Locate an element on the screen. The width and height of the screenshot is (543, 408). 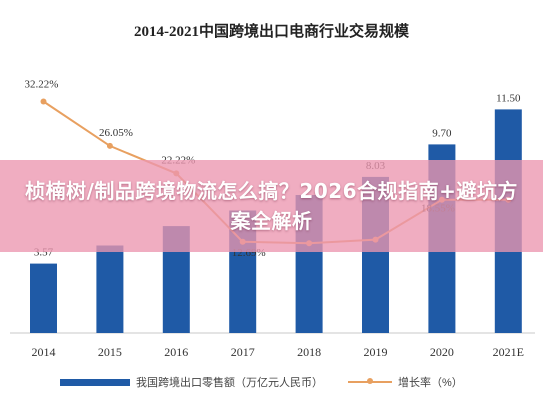
bar-label-2021E: 11.50 is located at coordinates (508, 98).